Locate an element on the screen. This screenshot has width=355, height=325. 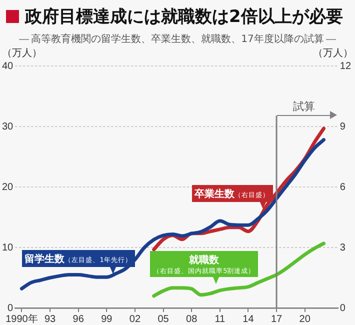
x-tick-label: 99 is located at coordinates (107, 319).